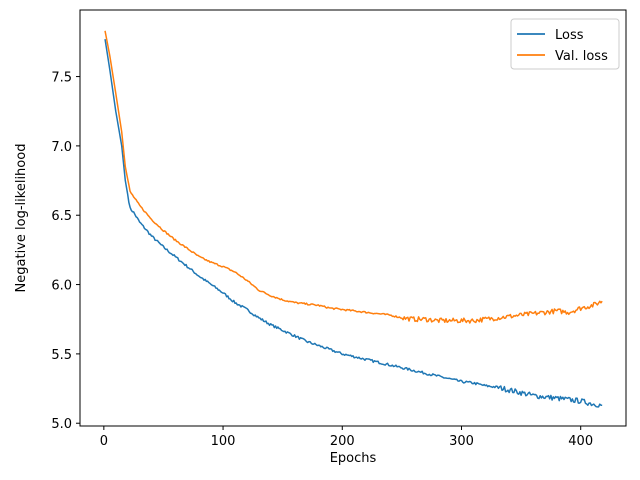 The width and height of the screenshot is (640, 480). I want to click on x-tick-label: 400, so click(580, 441).